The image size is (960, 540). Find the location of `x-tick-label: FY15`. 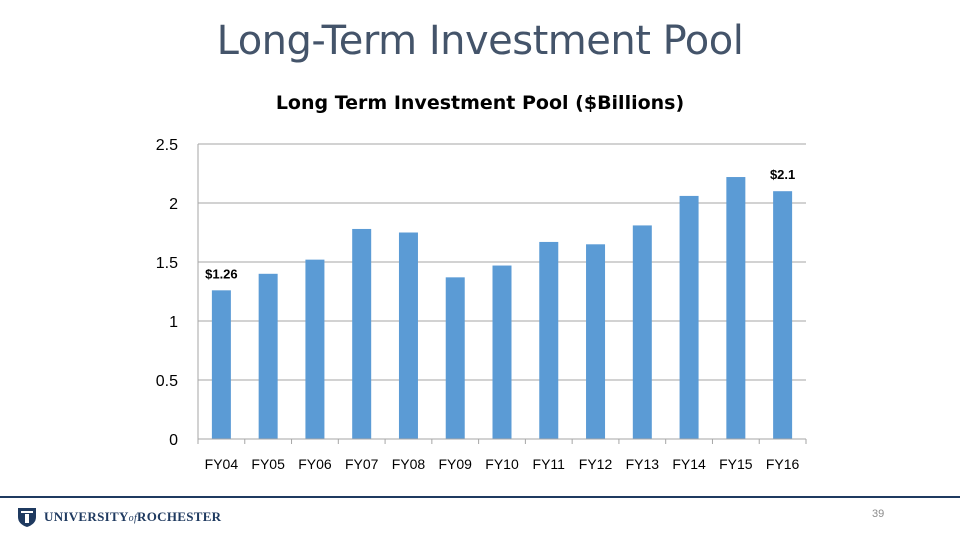

x-tick-label: FY15 is located at coordinates (736, 464).